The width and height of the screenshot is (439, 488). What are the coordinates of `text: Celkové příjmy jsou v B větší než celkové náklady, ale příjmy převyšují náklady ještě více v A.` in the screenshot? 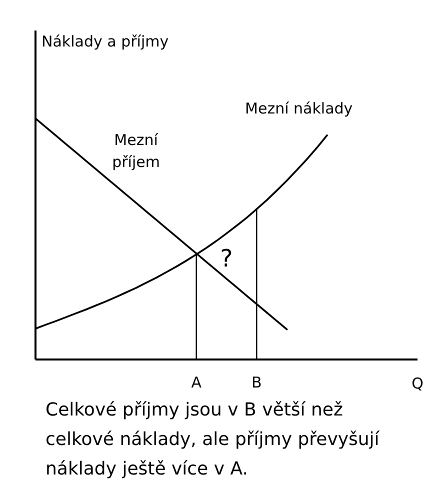 It's located at (213, 440).